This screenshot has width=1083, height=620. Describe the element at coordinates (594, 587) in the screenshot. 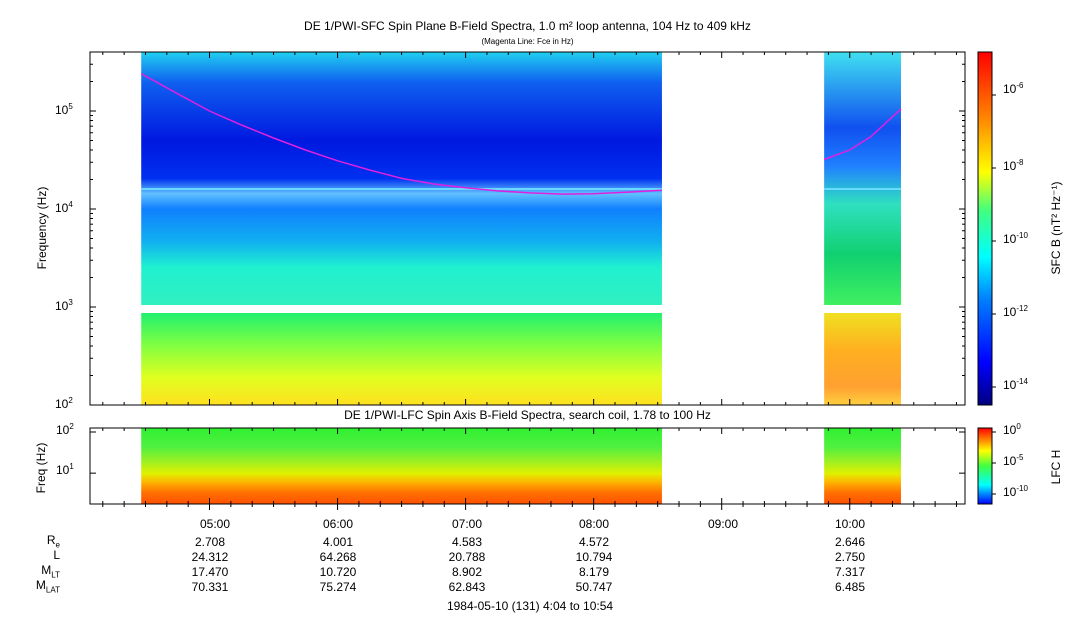

I see `ephemeris-value: 50.747` at that location.